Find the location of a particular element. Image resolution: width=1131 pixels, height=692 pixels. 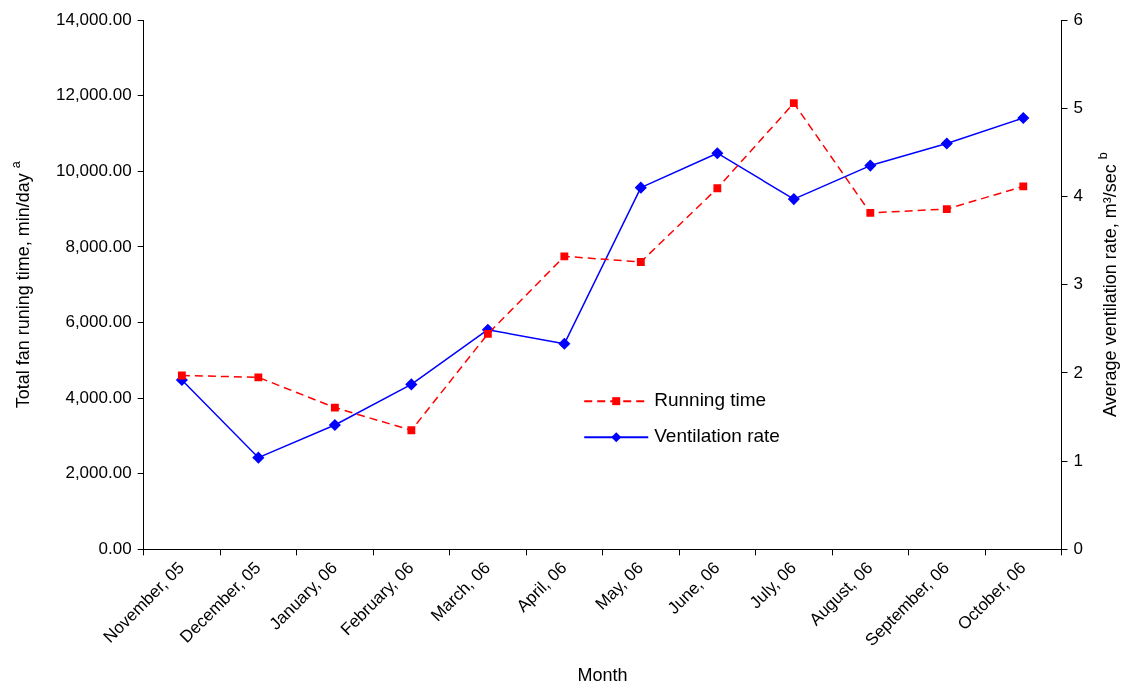

y-tick-label: 6,000.00 is located at coordinates (98, 322).